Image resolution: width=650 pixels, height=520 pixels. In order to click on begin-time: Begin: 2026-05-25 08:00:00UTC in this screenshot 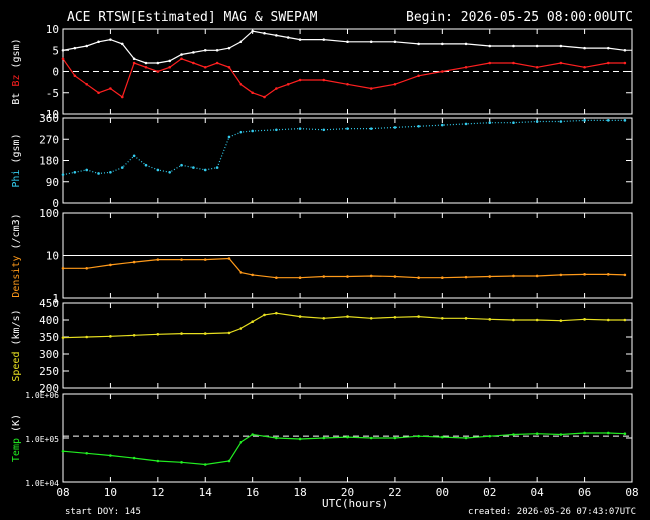, I will do `click(519, 17)`.